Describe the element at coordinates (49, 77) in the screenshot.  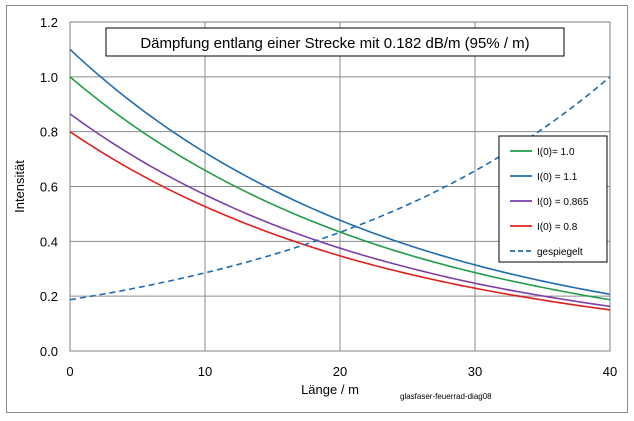
I see `y-tick-label: 1.0` at that location.